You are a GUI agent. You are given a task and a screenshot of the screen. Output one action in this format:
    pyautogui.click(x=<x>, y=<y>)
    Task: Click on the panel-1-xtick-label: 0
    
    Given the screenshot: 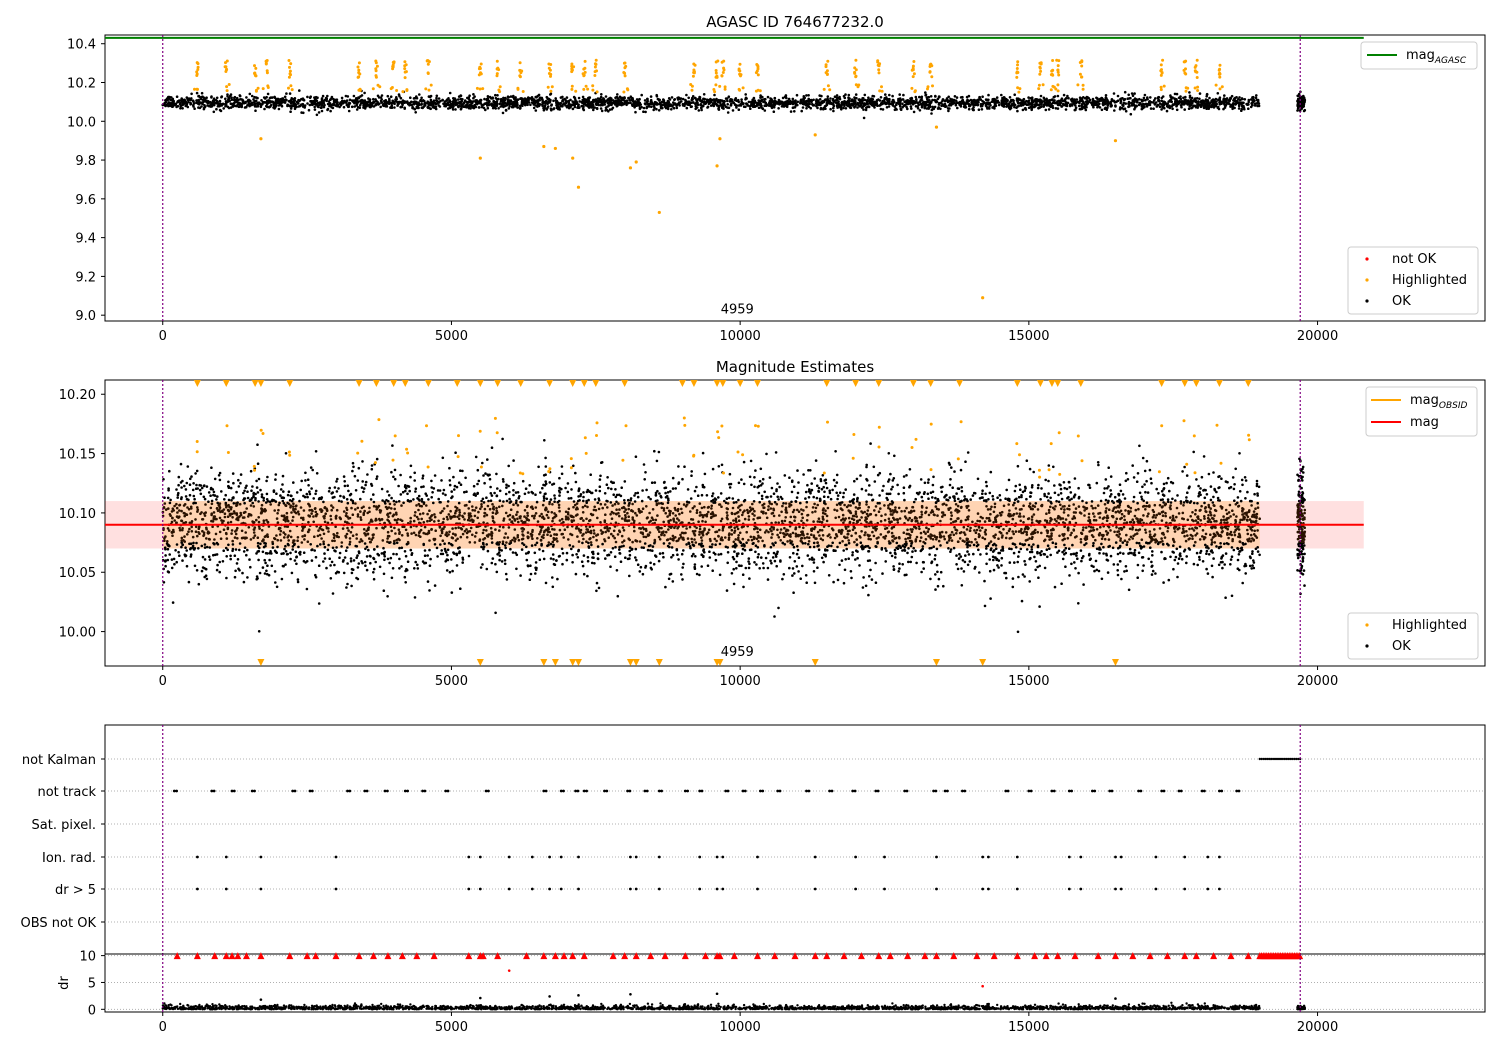 What is the action you would take?
    pyautogui.click(x=163, y=336)
    